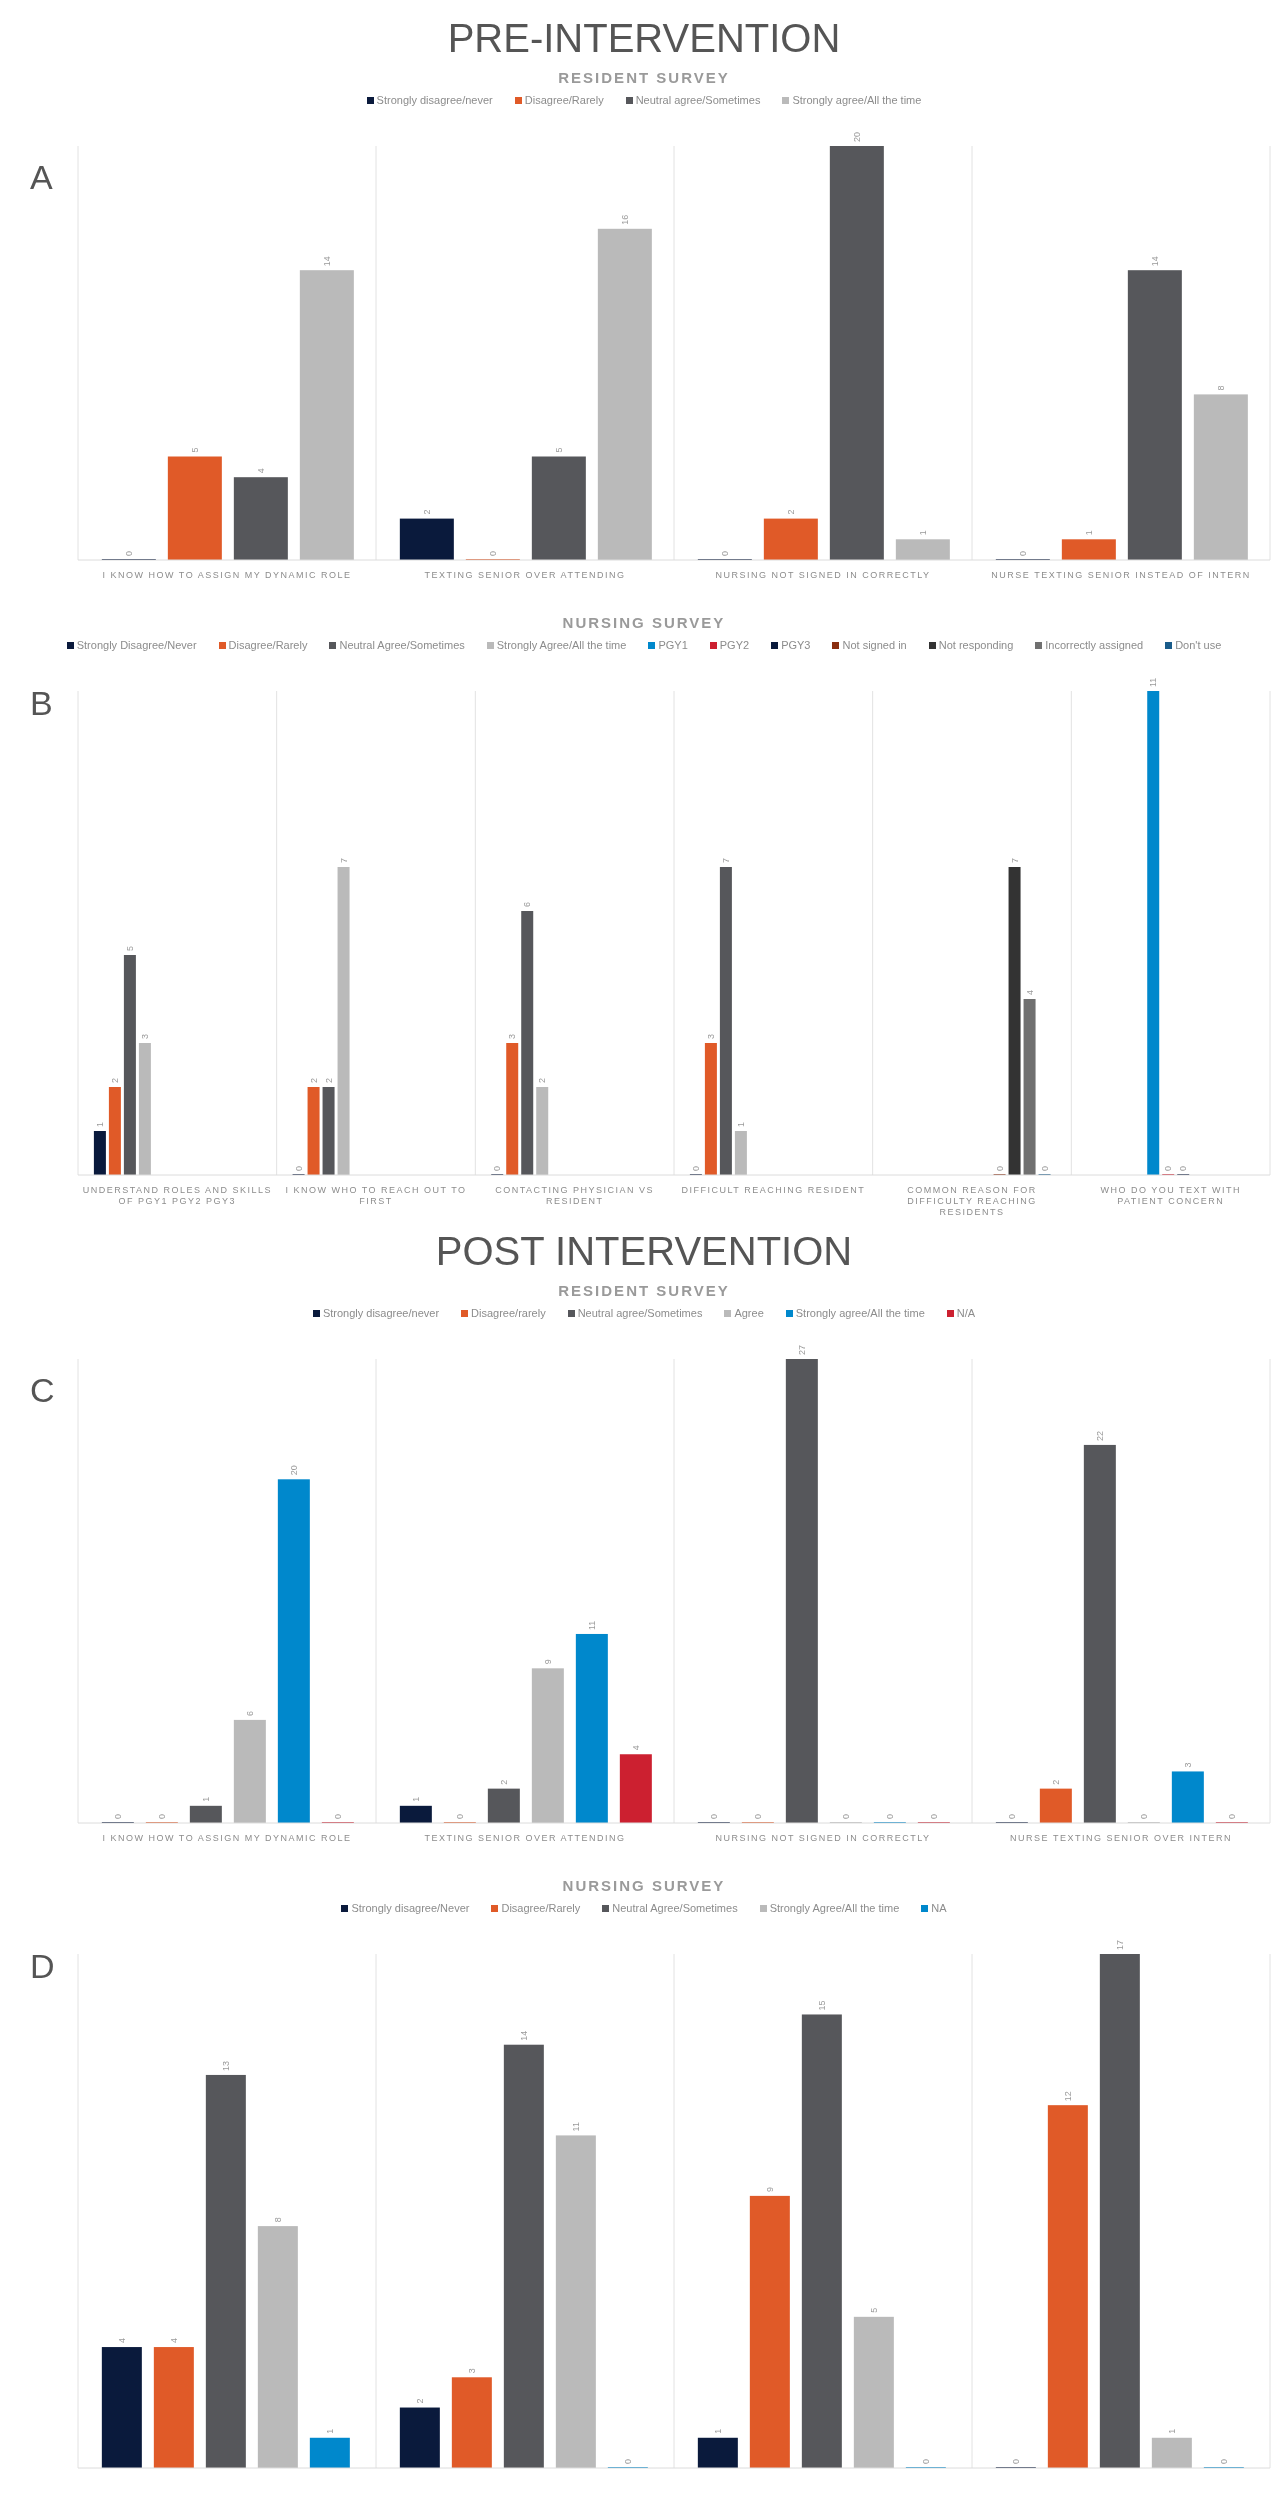 This screenshot has height=2520, width=1288. What do you see at coordinates (1121, 575) in the screenshot?
I see `x-tick-label: NURSE TEXTING SENIOR INSTEAD OF INTERN` at bounding box center [1121, 575].